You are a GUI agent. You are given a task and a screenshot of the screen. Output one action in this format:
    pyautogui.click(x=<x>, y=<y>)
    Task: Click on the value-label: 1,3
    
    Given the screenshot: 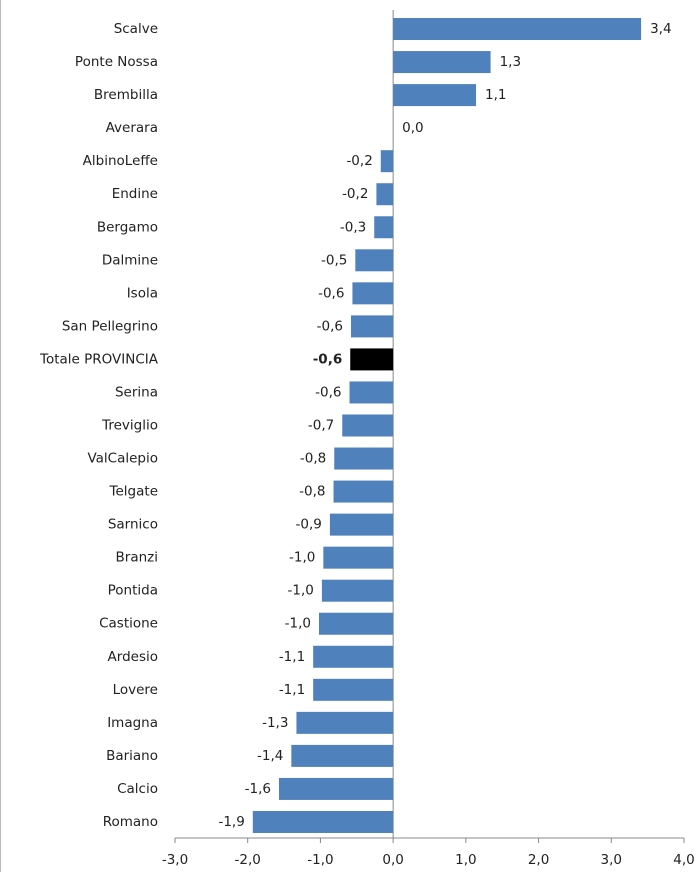 What is the action you would take?
    pyautogui.click(x=510, y=62)
    